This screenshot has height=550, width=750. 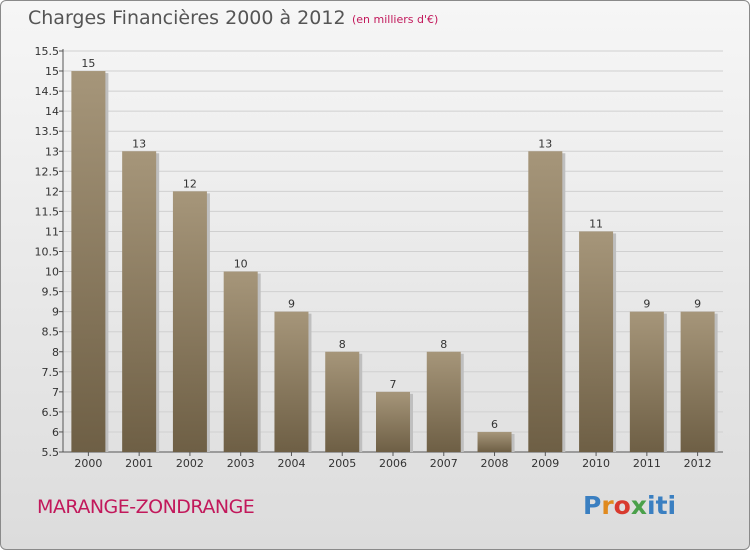 What do you see at coordinates (241, 463) in the screenshot?
I see `x-tick-label: 2003` at bounding box center [241, 463].